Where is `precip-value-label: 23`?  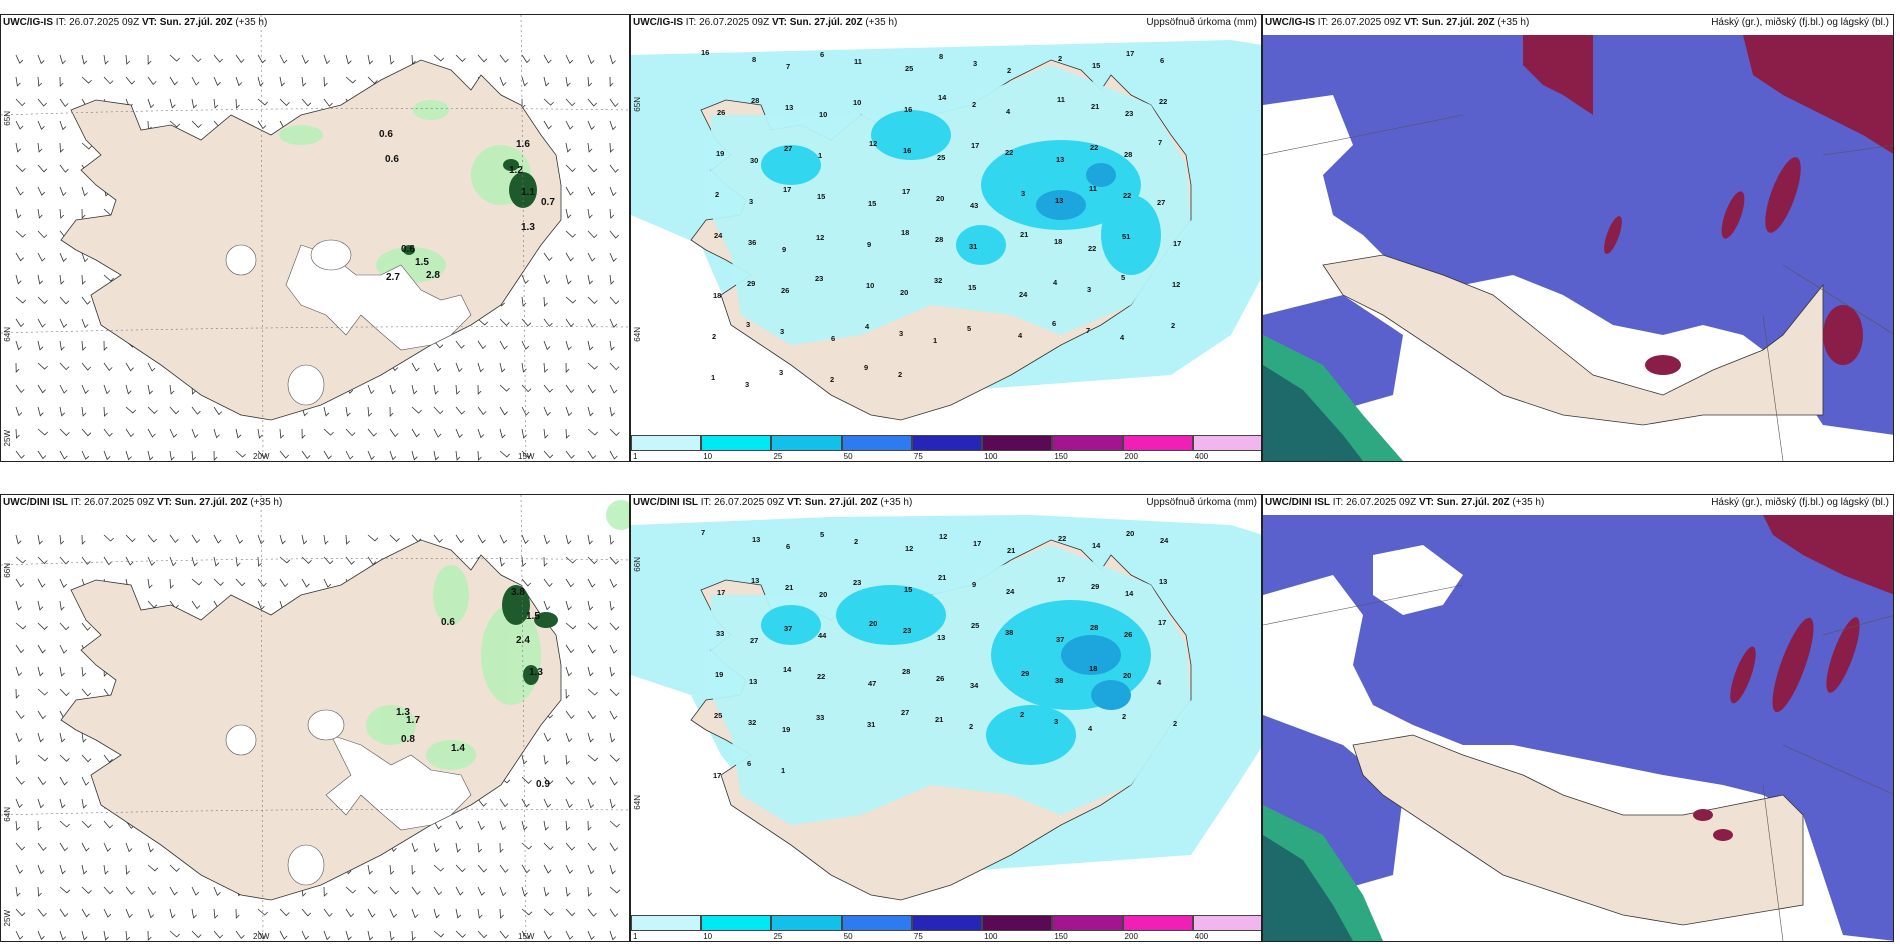 precip-value-label: 23 is located at coordinates (1129, 113).